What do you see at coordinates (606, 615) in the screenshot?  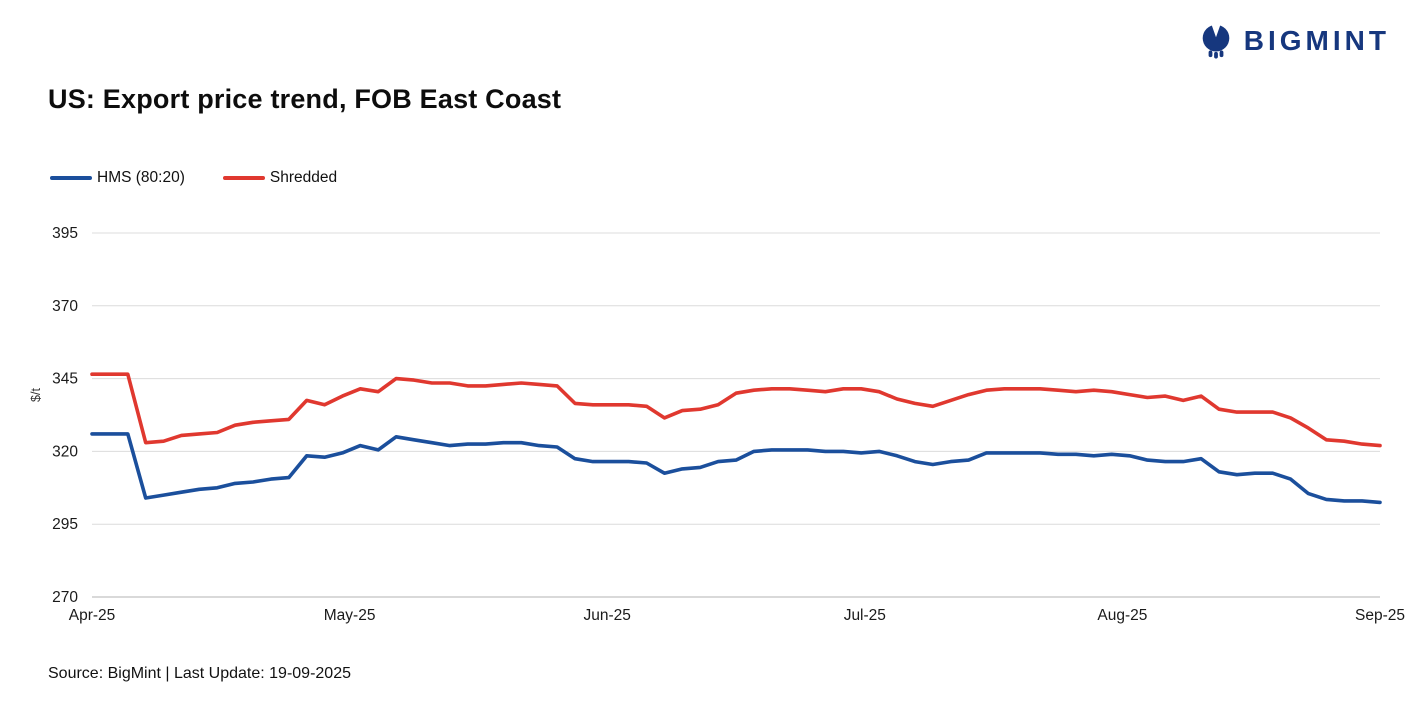 I see `x-tick-label: Jun-25` at bounding box center [606, 615].